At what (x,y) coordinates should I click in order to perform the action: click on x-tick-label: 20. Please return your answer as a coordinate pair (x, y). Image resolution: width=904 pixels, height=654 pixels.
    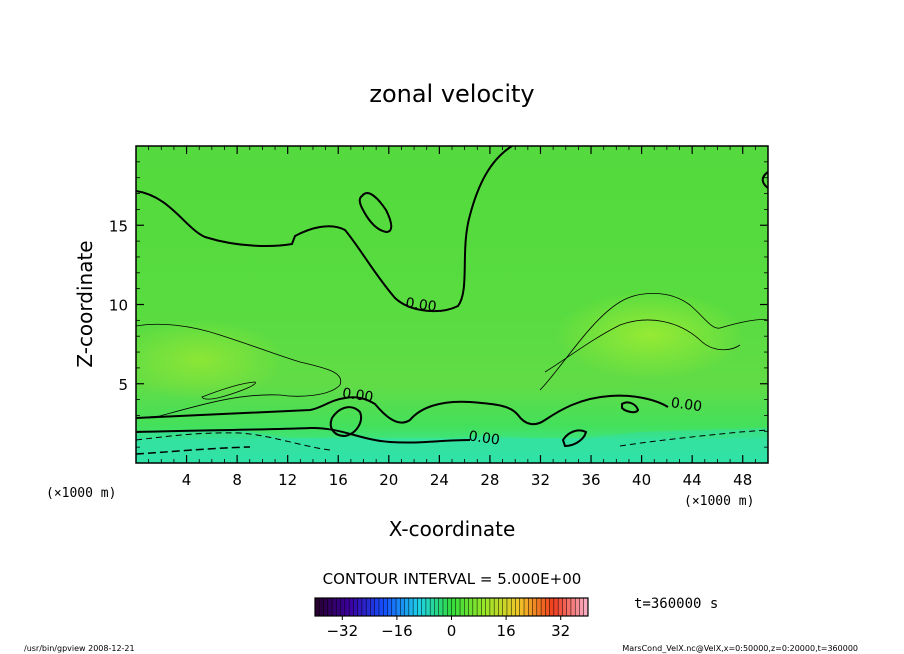
    Looking at the image, I should click on (388, 480).